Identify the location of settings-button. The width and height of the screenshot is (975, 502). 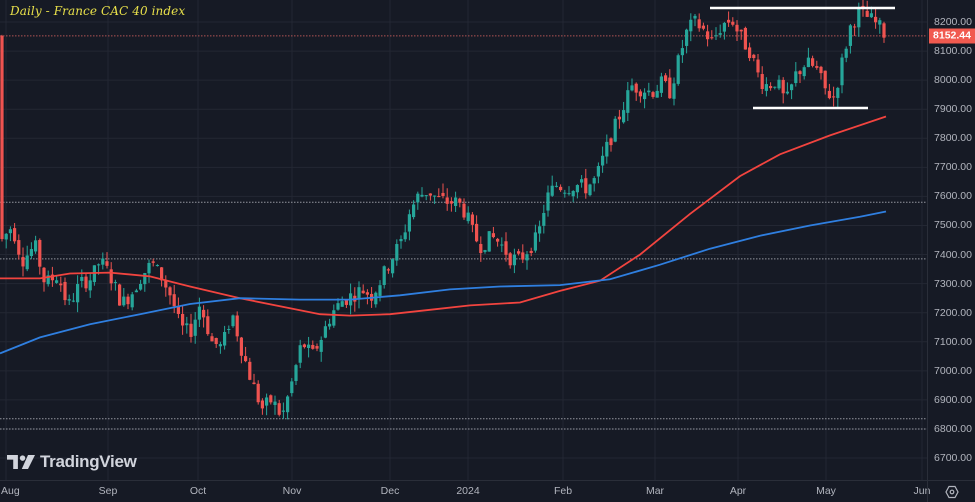
(951, 491).